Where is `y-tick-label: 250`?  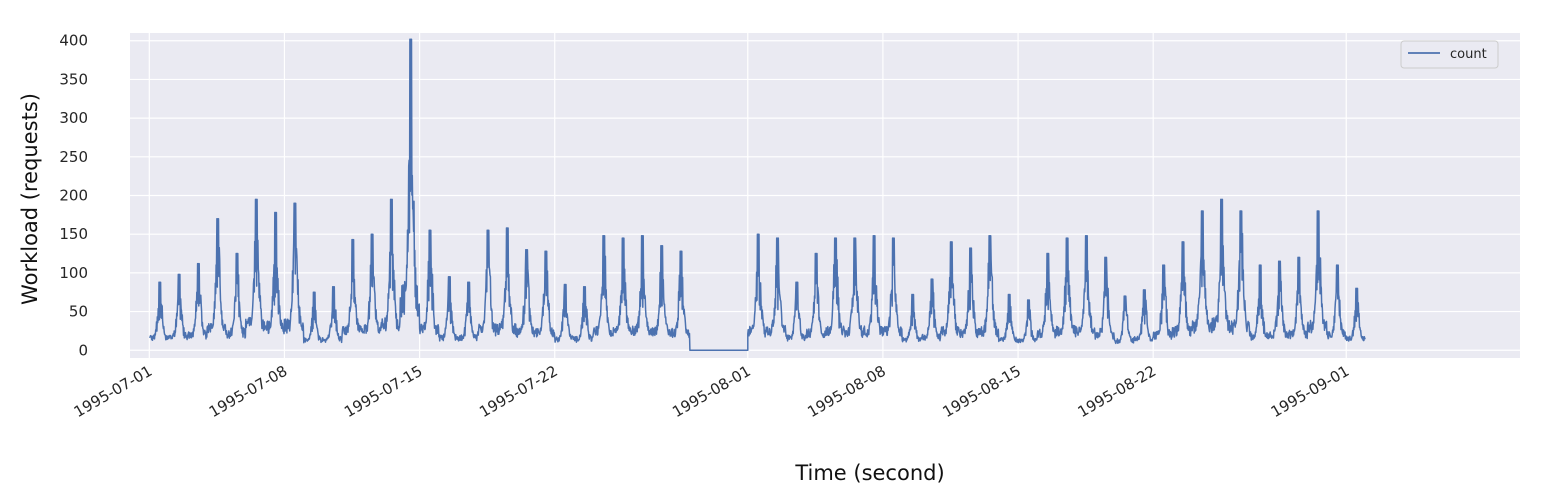
y-tick-label: 250 is located at coordinates (73, 157).